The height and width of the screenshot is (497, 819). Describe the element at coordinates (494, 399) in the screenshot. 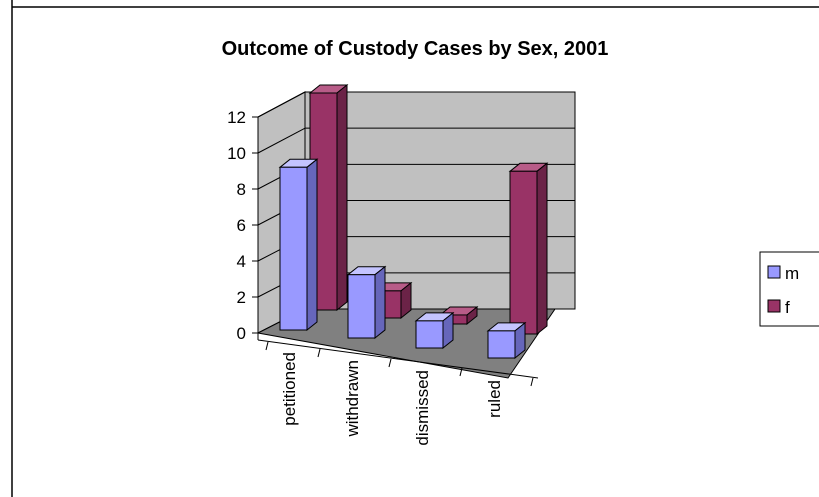

I see `x-tick-label: ruled` at that location.